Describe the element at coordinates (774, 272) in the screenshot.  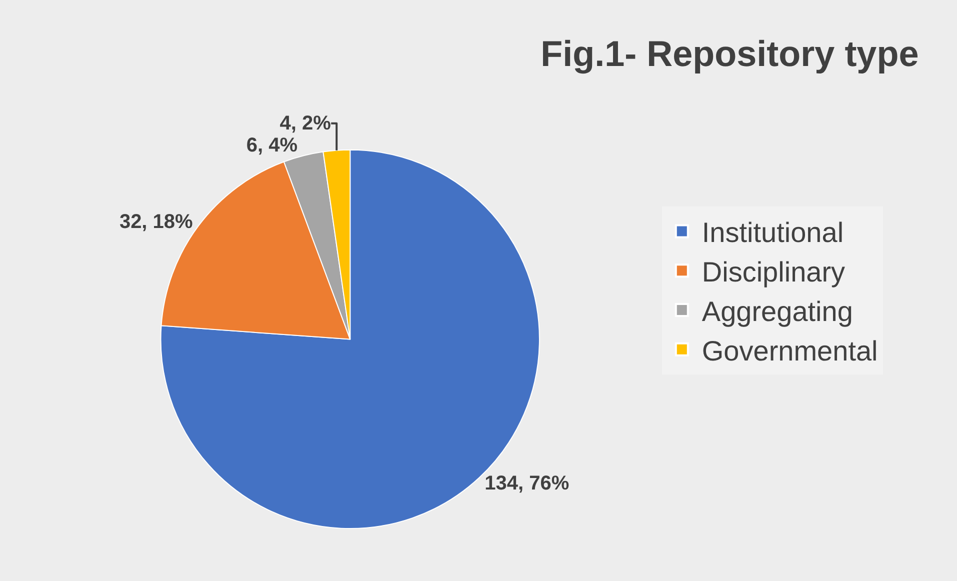
I see `legend-label: Disciplinary` at that location.